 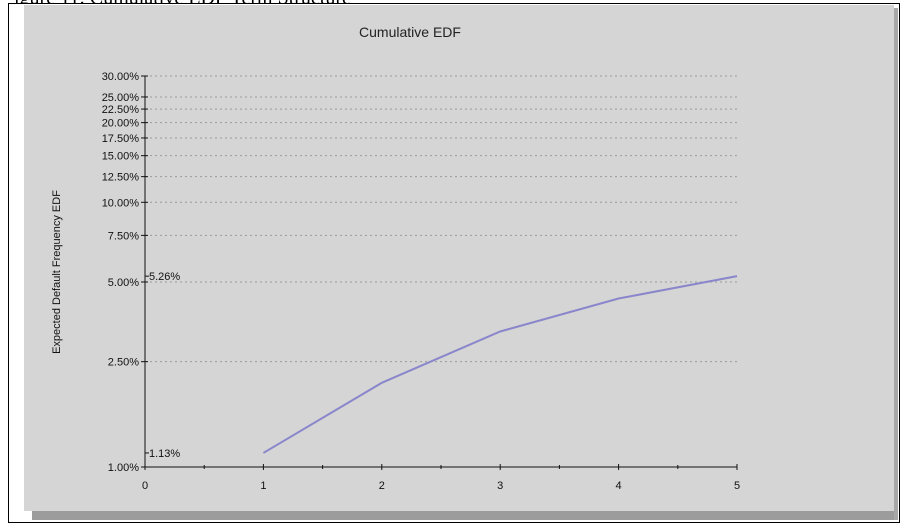 I want to click on y-axis-label: Expected Default Frequency EDF, so click(x=57, y=272).